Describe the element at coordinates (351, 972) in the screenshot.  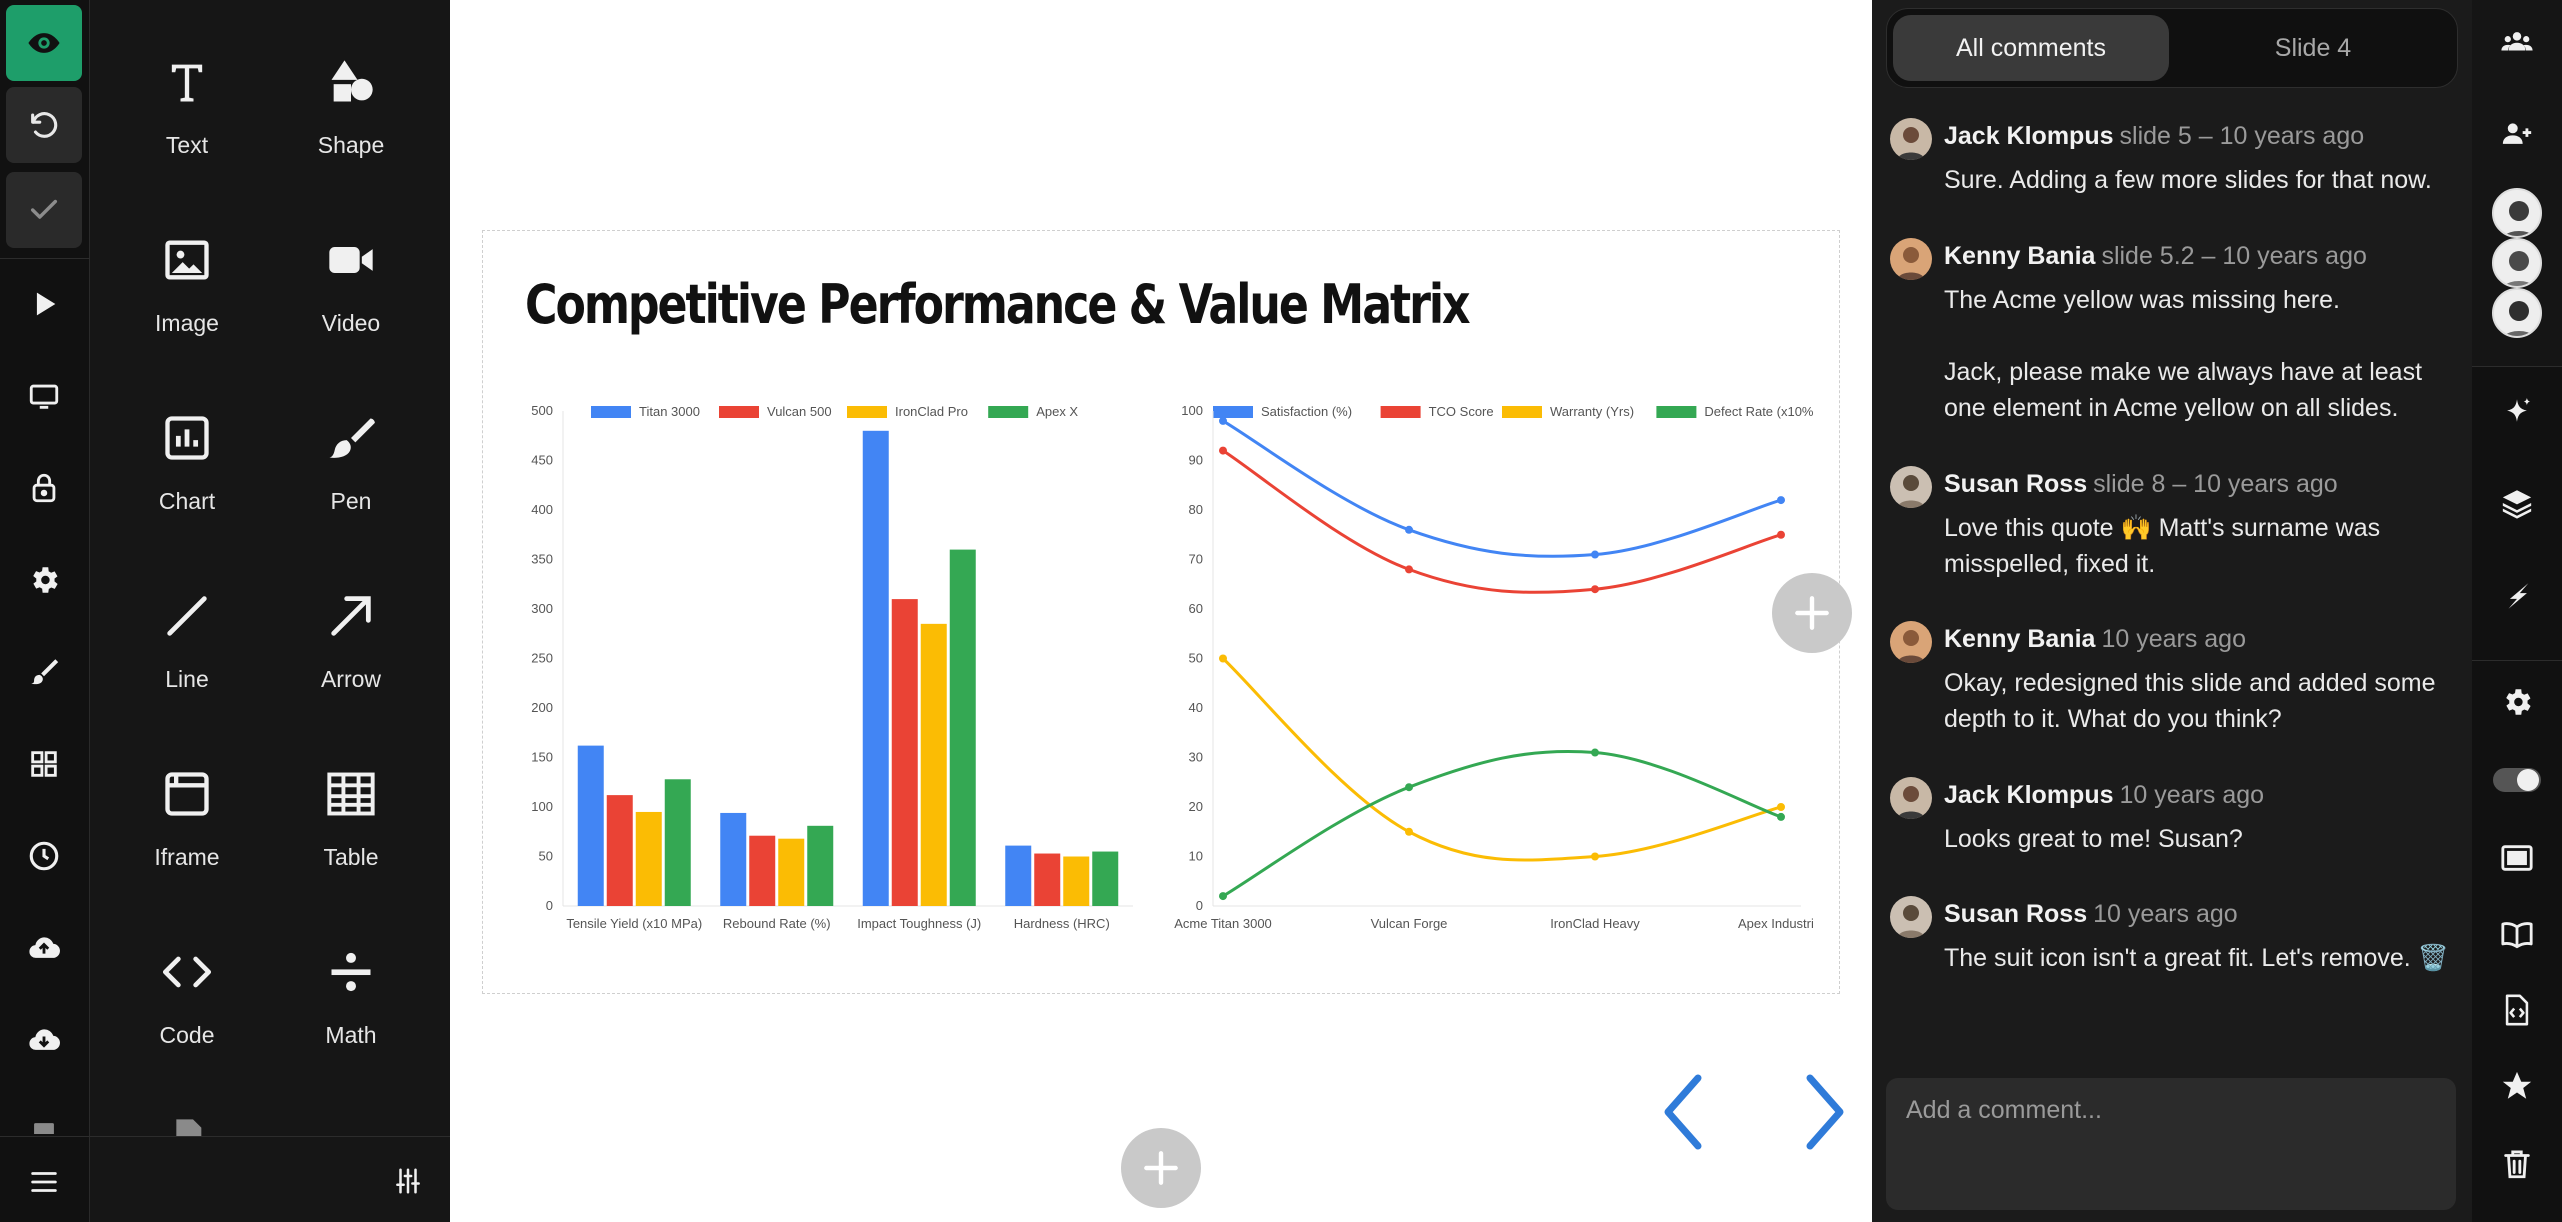
I see `math-icon` at that location.